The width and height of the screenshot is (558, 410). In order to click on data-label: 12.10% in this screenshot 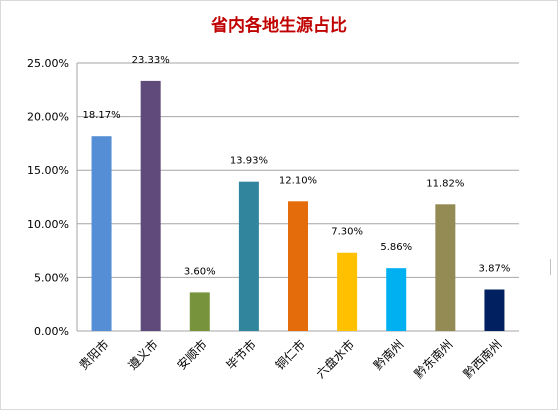, I will do `click(298, 180)`.